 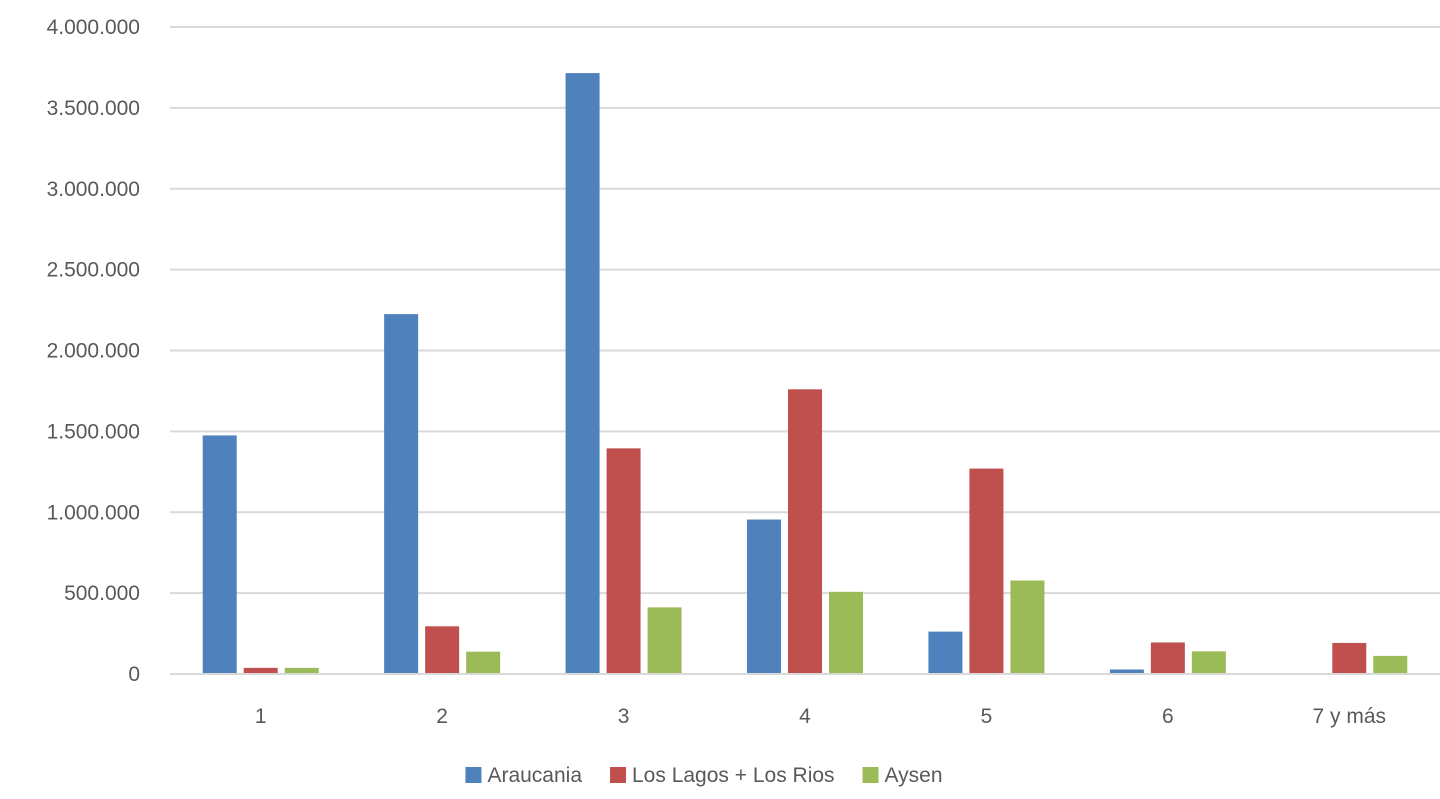 I want to click on y-tick-label: 1.000.000, so click(x=93, y=512).